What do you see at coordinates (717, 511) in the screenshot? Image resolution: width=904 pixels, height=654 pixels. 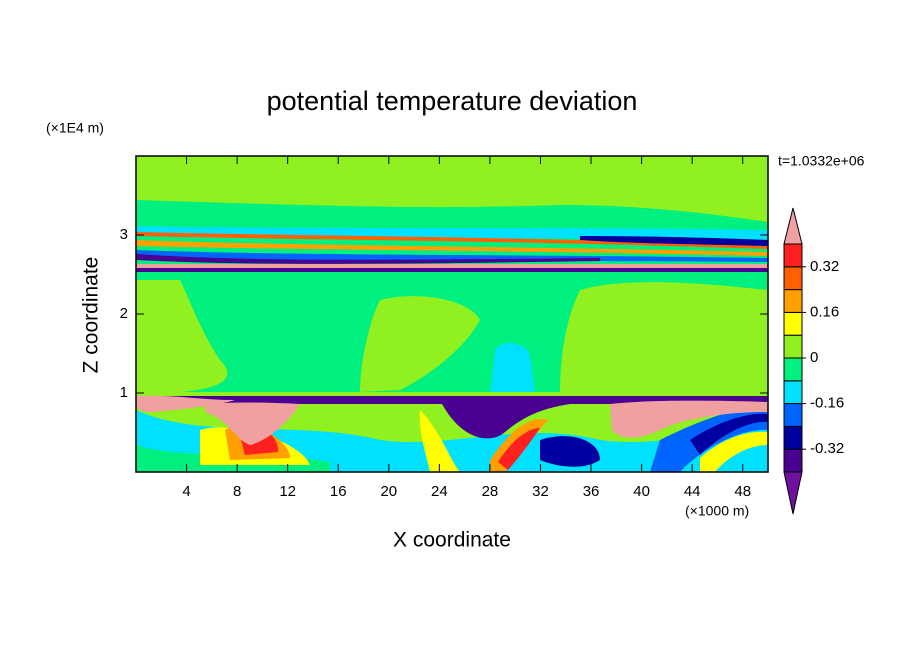 I see `x-unit: (×1000 m)` at bounding box center [717, 511].